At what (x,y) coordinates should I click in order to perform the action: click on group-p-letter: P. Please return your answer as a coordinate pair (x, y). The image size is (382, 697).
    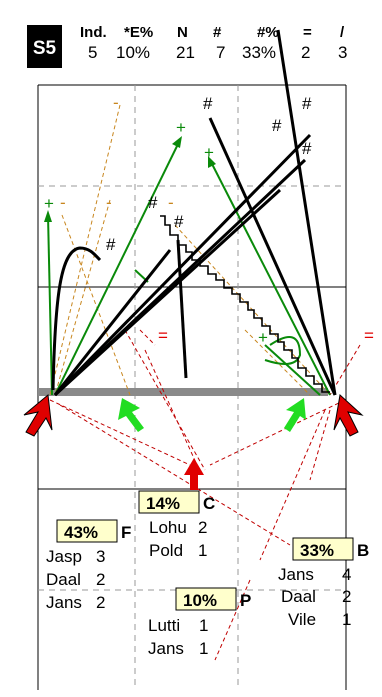
    Looking at the image, I should click on (245, 600).